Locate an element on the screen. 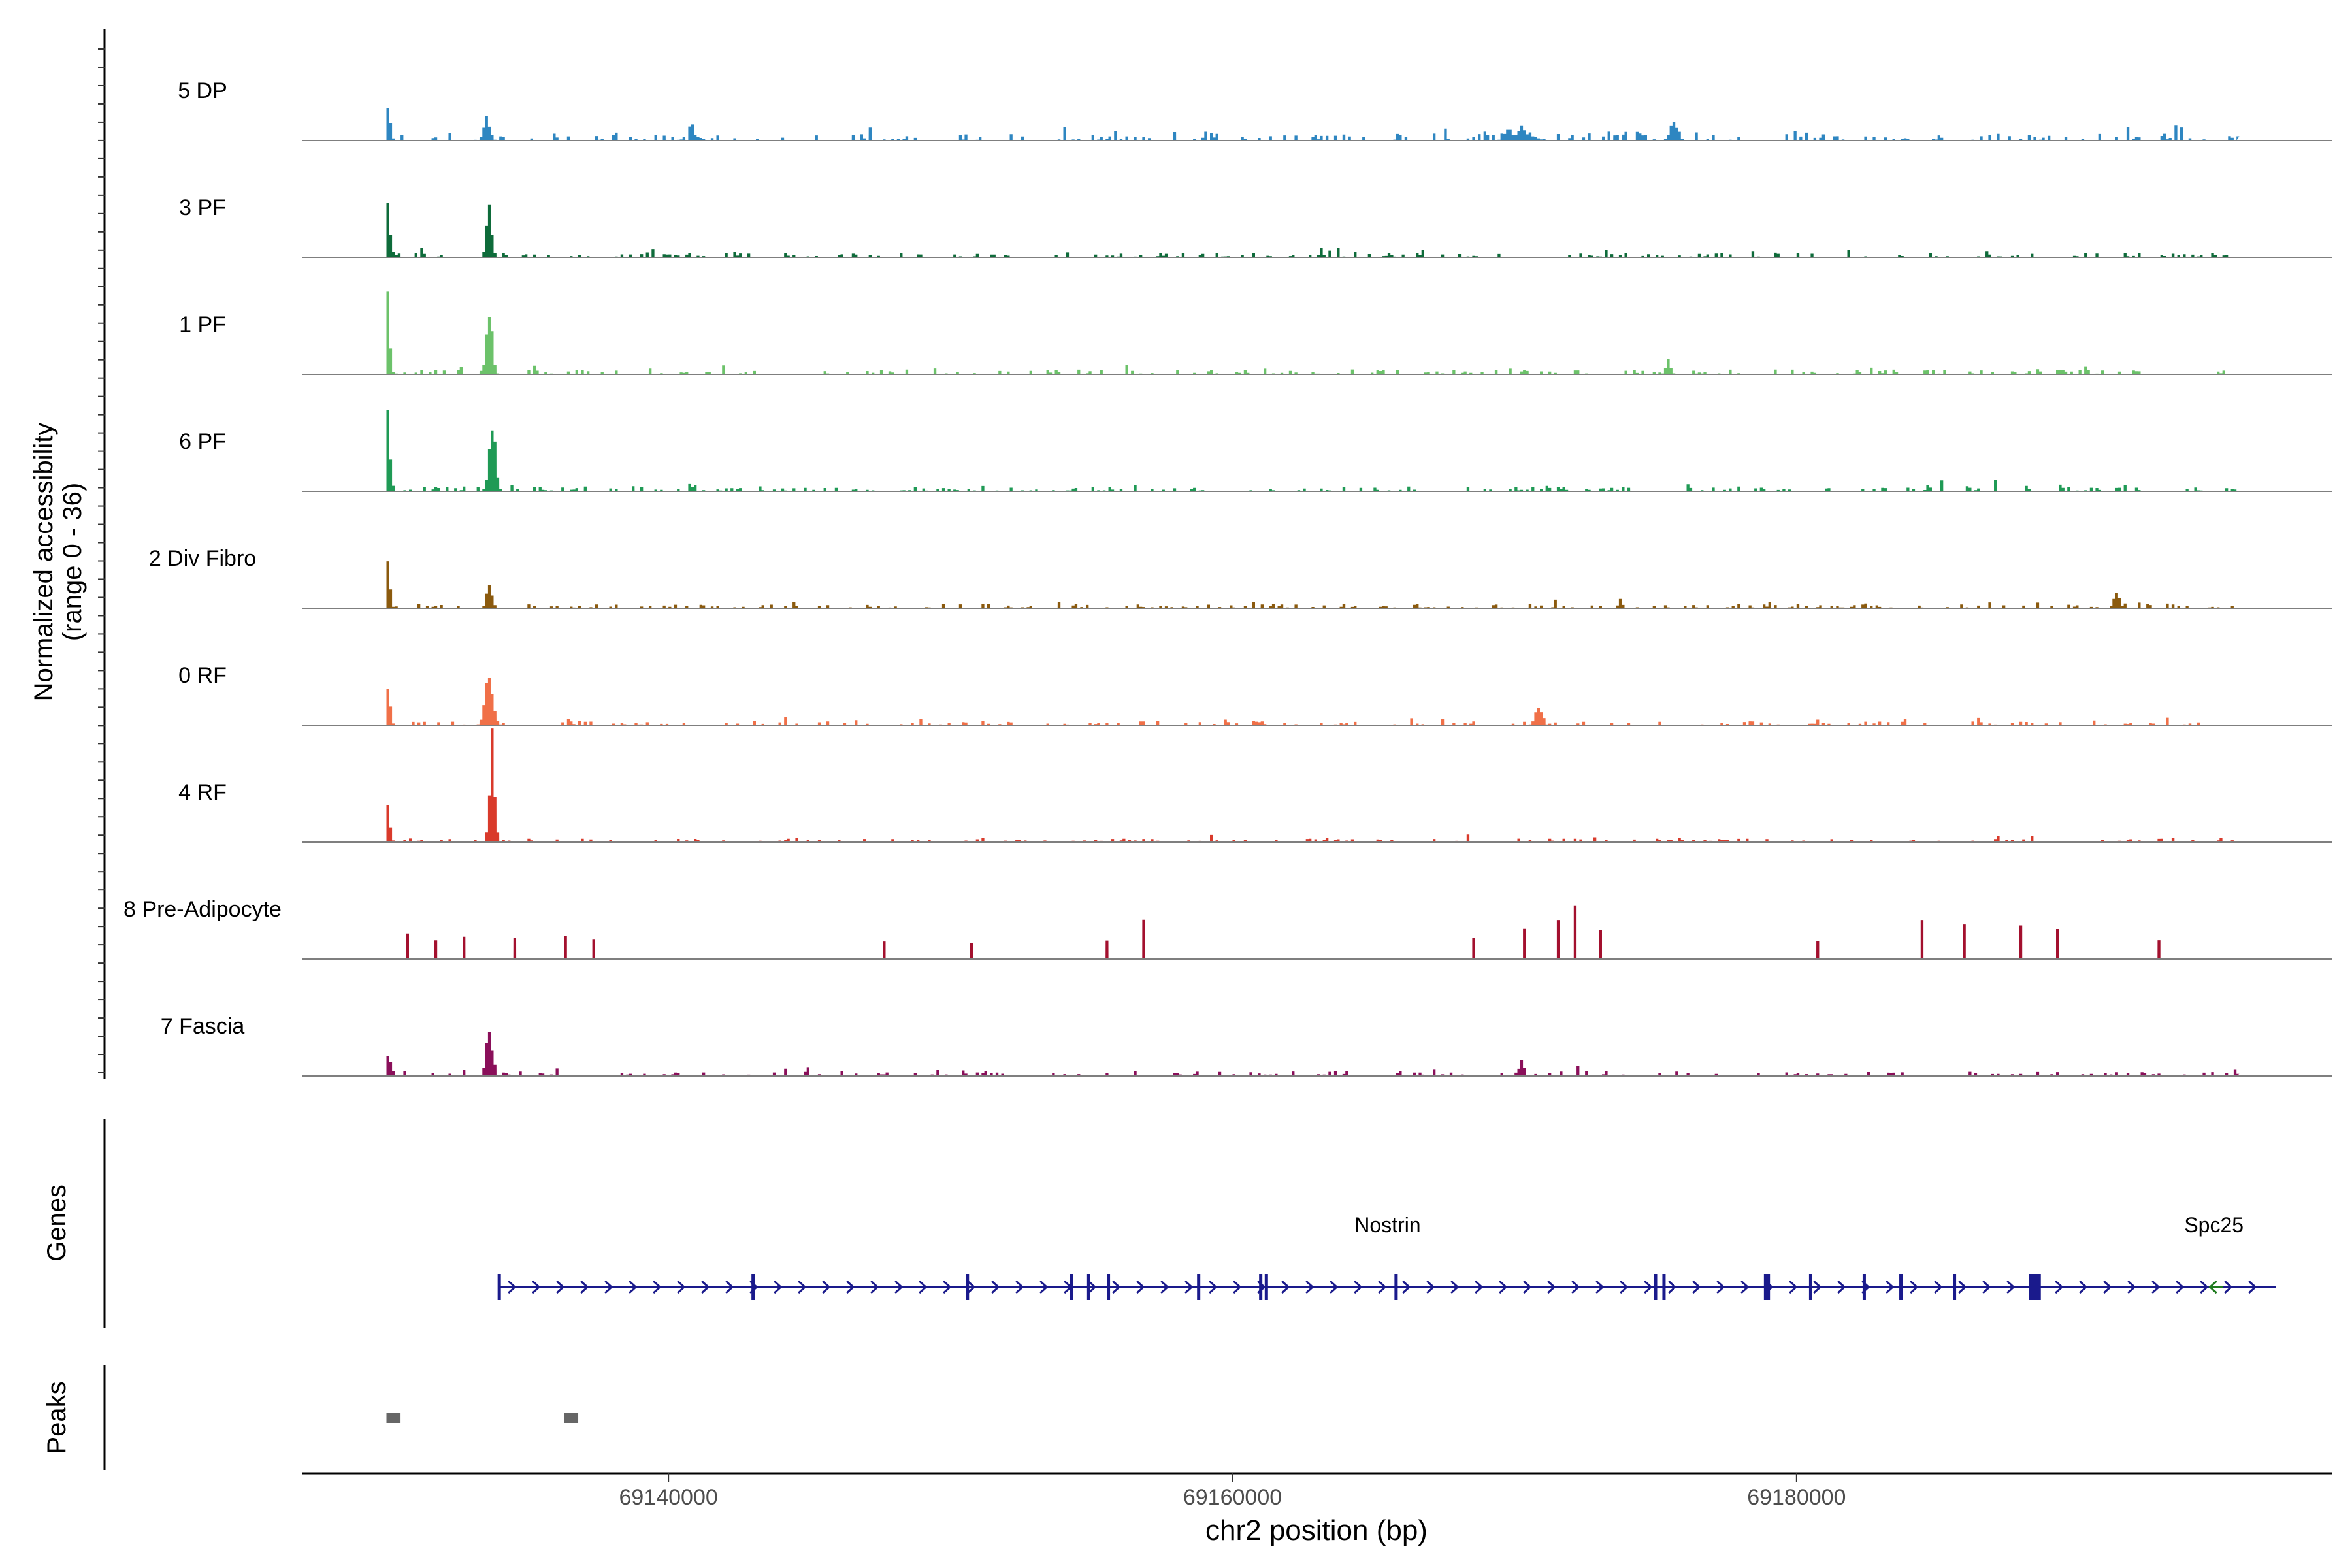 Image resolution: width=2352 pixels, height=1568 pixels. track-3-pf: 3 PF is located at coordinates (1255, 226).